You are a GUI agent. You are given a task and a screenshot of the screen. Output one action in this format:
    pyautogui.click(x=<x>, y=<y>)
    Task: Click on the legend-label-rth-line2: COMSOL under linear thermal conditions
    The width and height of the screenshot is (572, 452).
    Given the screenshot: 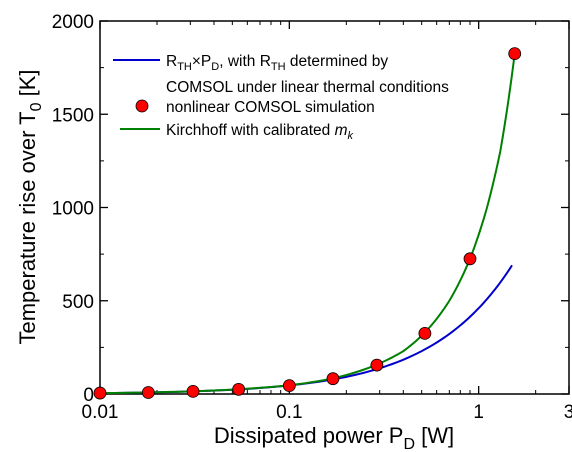 What is the action you would take?
    pyautogui.click(x=307, y=87)
    